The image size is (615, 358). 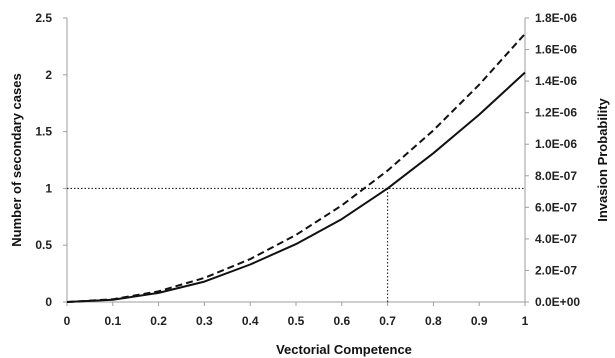 I want to click on x-tick-label: 0.9, so click(x=479, y=321).